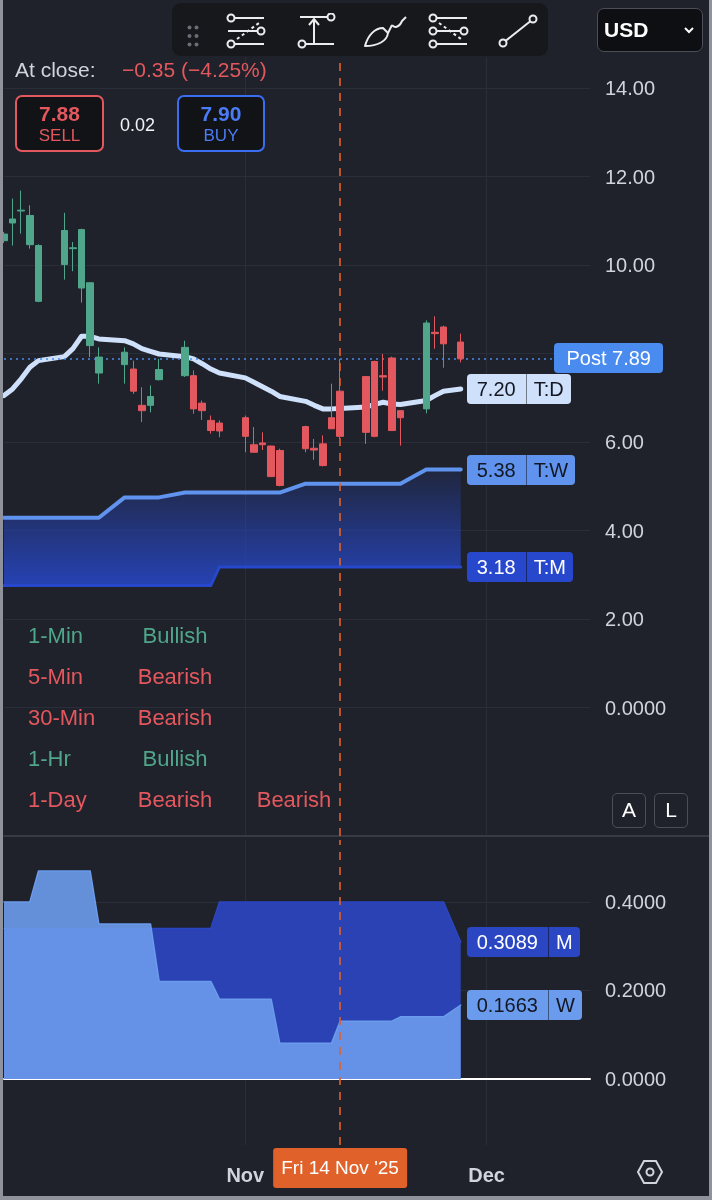 This screenshot has width=712, height=1200. What do you see at coordinates (194, 70) in the screenshot?
I see `annotation: −0.35 (−4.25%)` at bounding box center [194, 70].